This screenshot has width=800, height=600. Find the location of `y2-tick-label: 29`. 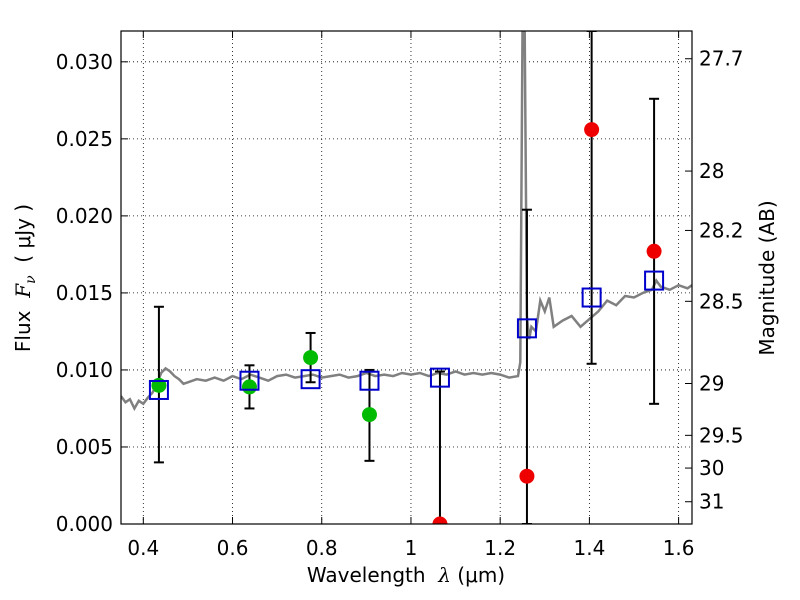

y2-tick-label: 29 is located at coordinates (711, 383).